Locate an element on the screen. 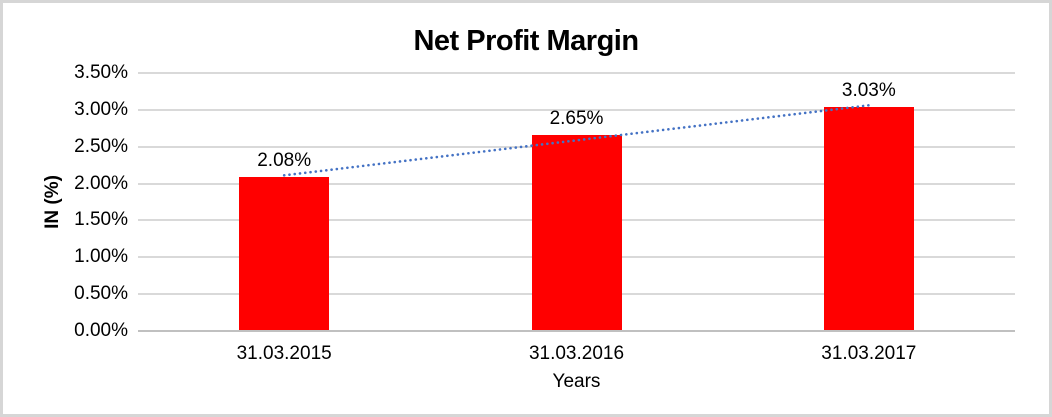 This screenshot has height=417, width=1052. x-tick-label: 31.03.2017 is located at coordinates (869, 353).